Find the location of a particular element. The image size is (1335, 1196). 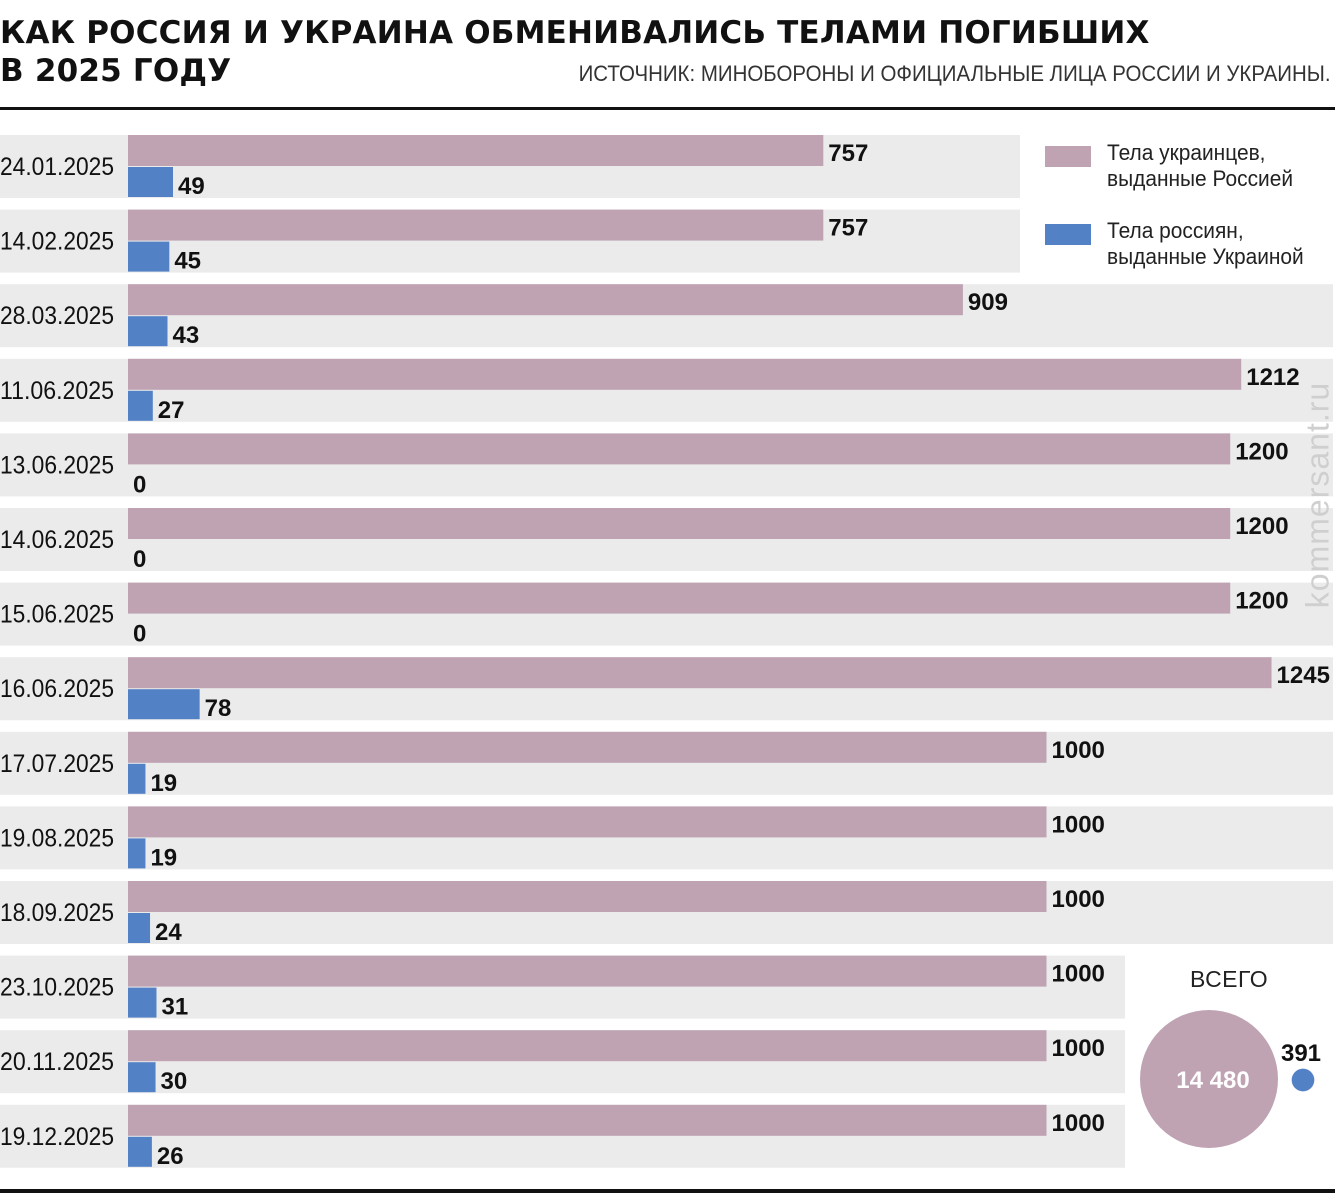

total-bubble-ukr is located at coordinates (1209, 1079).